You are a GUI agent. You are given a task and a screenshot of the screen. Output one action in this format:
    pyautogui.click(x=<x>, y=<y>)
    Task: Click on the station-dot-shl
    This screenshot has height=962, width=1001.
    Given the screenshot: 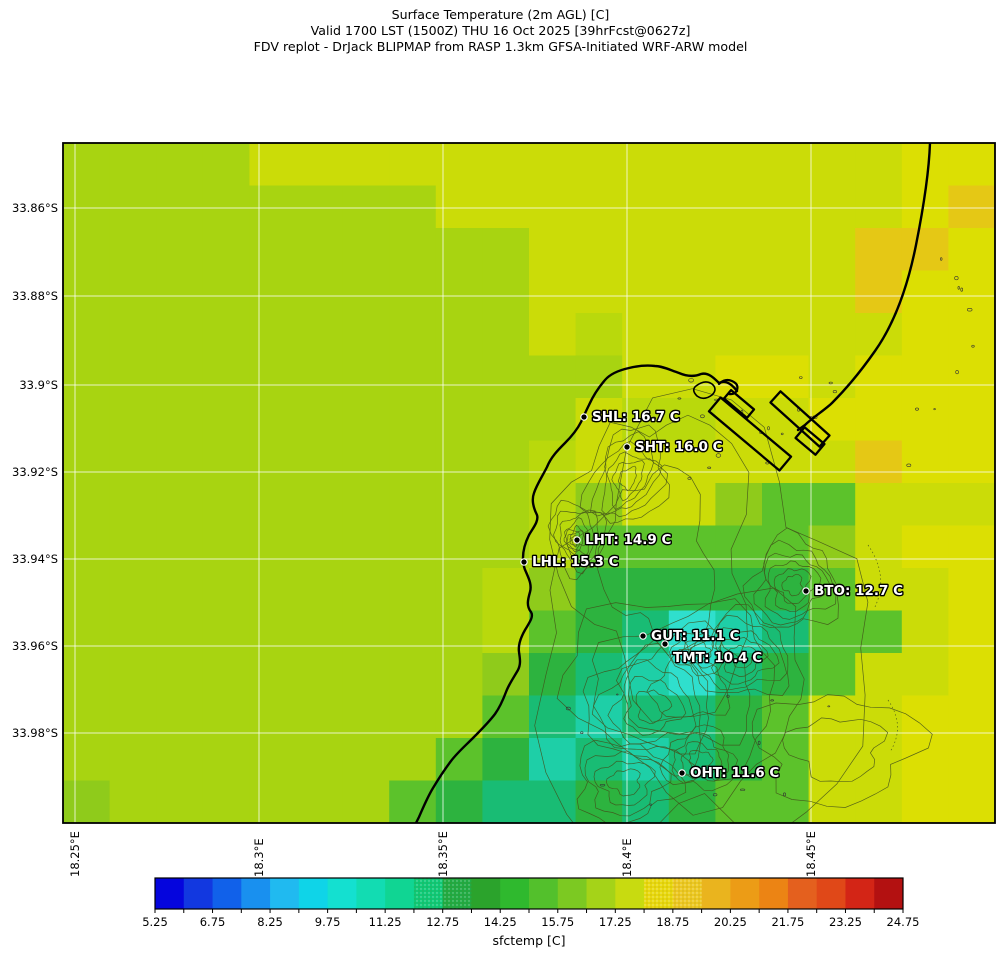 What is the action you would take?
    pyautogui.click(x=584, y=417)
    